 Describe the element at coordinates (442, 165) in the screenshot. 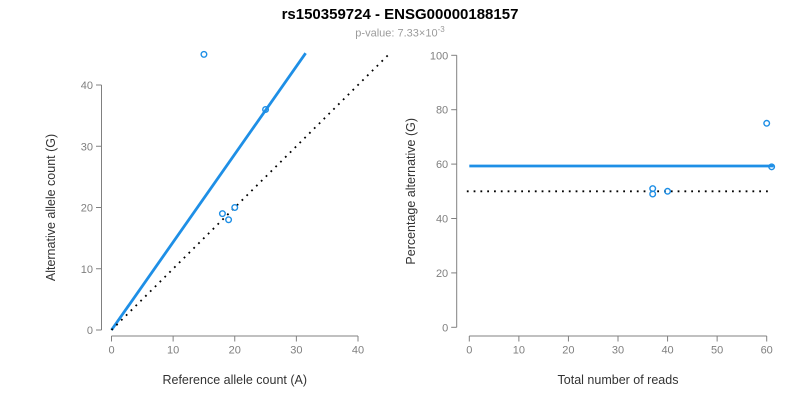

I see `y-tick-label: 60` at that location.